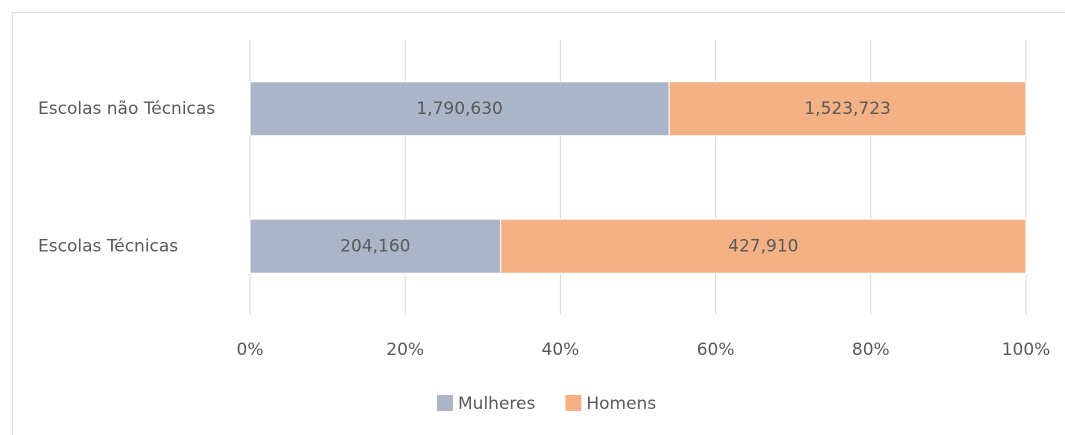 The width and height of the screenshot is (1065, 435). I want to click on x-tick-label: 100%, so click(1026, 350).